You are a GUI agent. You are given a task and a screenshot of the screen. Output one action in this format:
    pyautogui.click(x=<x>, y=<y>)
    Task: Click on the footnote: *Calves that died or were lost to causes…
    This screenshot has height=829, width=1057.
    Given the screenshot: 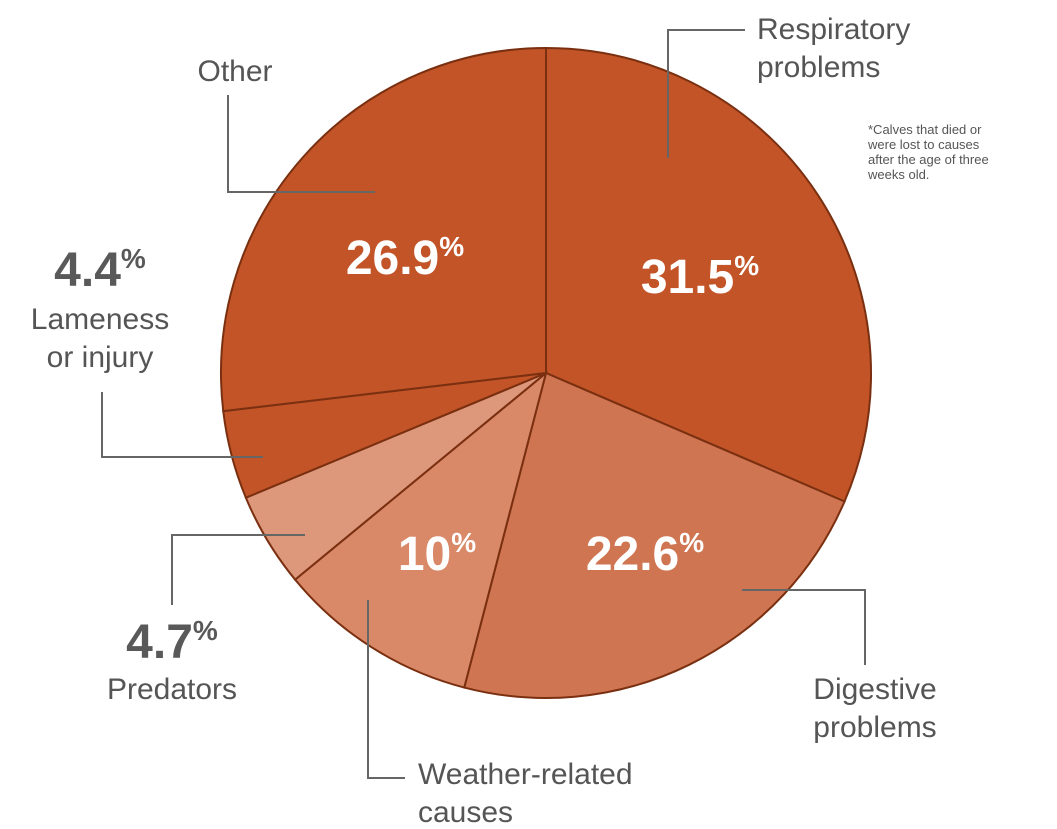 What is the action you would take?
    pyautogui.click(x=928, y=152)
    